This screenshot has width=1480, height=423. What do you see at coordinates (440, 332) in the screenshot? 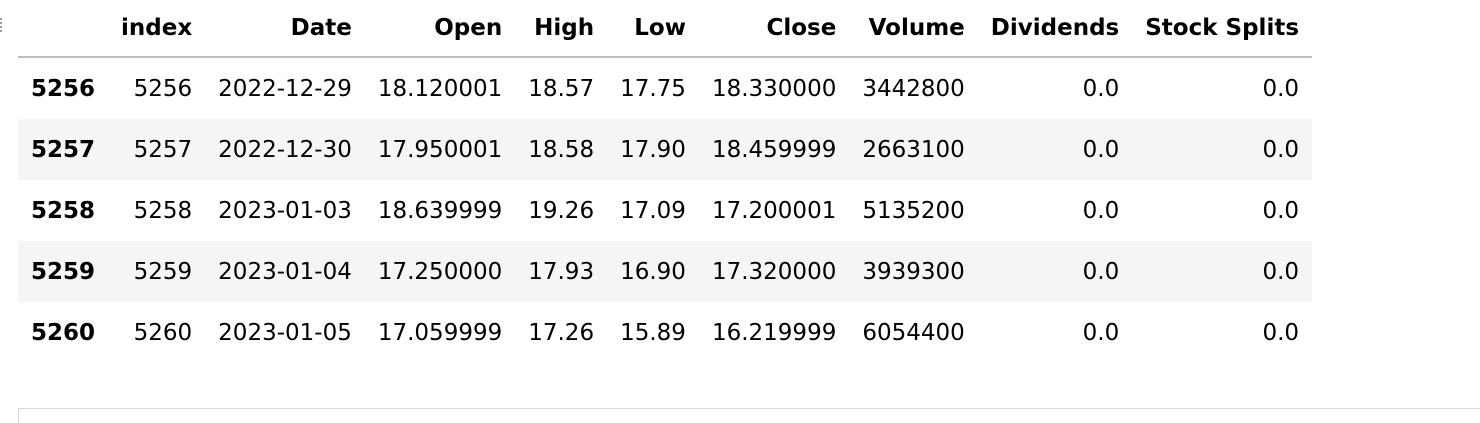
I see `cell-open: 17.059999` at bounding box center [440, 332].